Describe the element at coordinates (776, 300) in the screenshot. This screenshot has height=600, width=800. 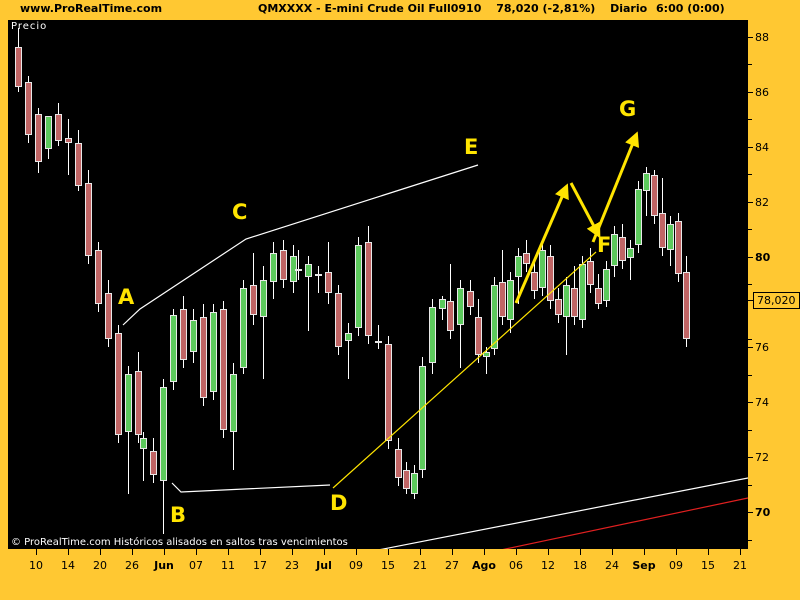
I see `current-price-badge: 78,020` at that location.